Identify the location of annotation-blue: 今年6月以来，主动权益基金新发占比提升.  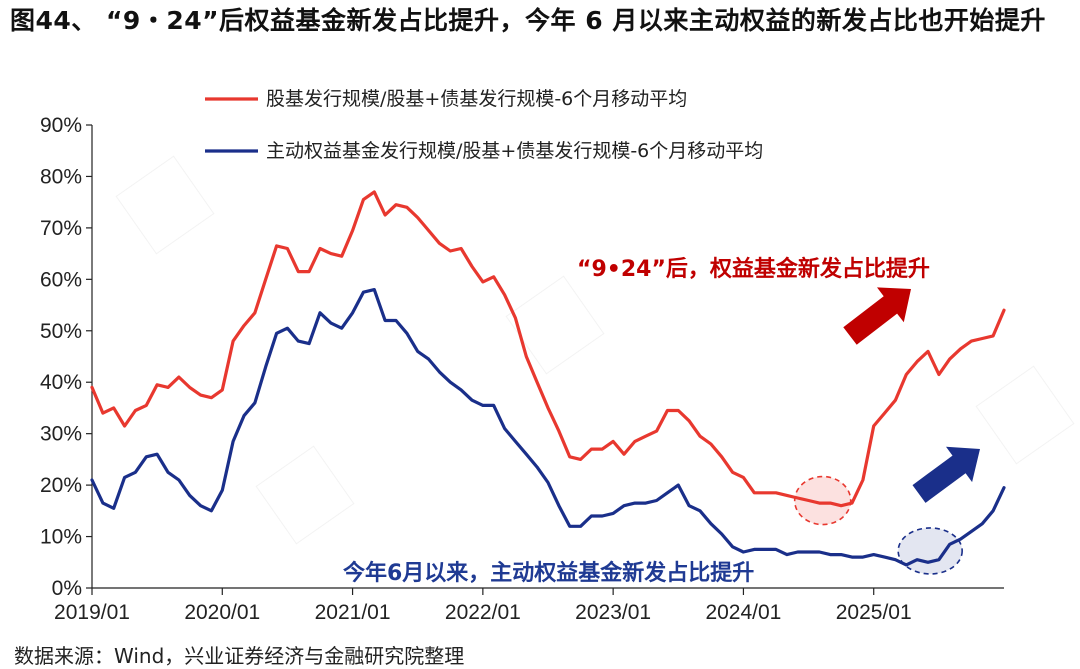
(548, 573).